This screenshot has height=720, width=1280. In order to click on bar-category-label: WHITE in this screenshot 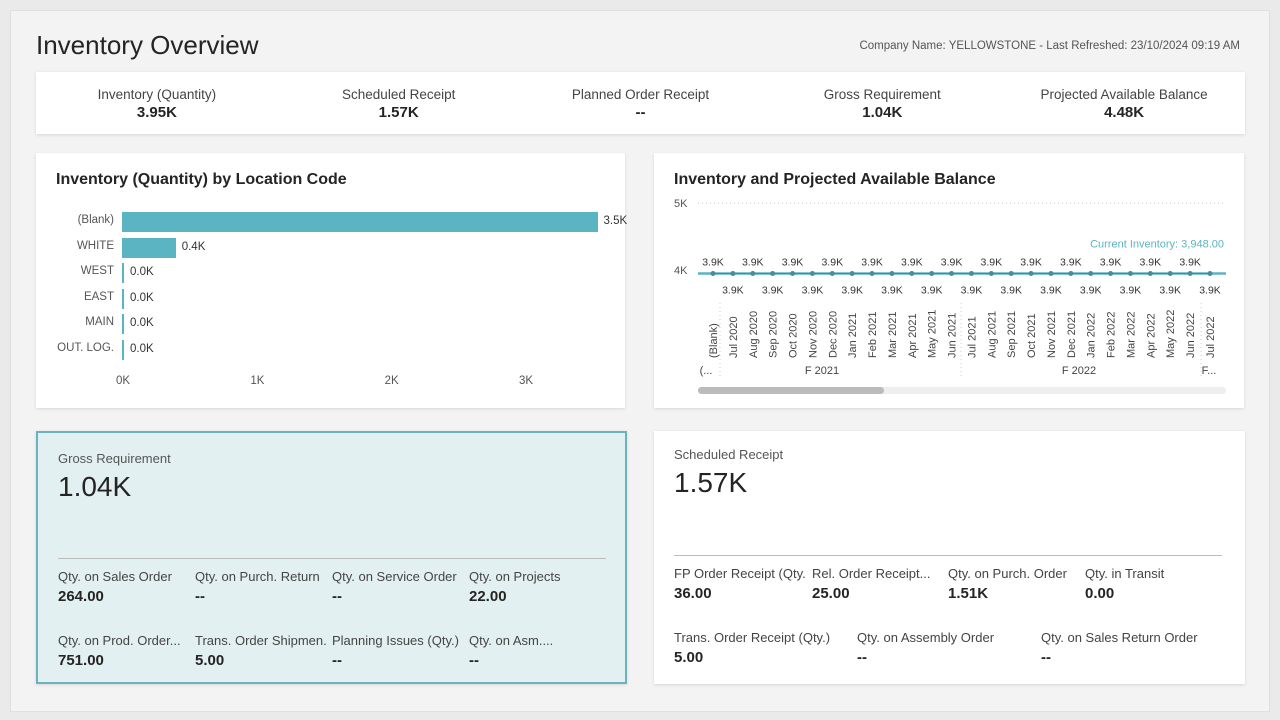, I will do `click(95, 245)`.